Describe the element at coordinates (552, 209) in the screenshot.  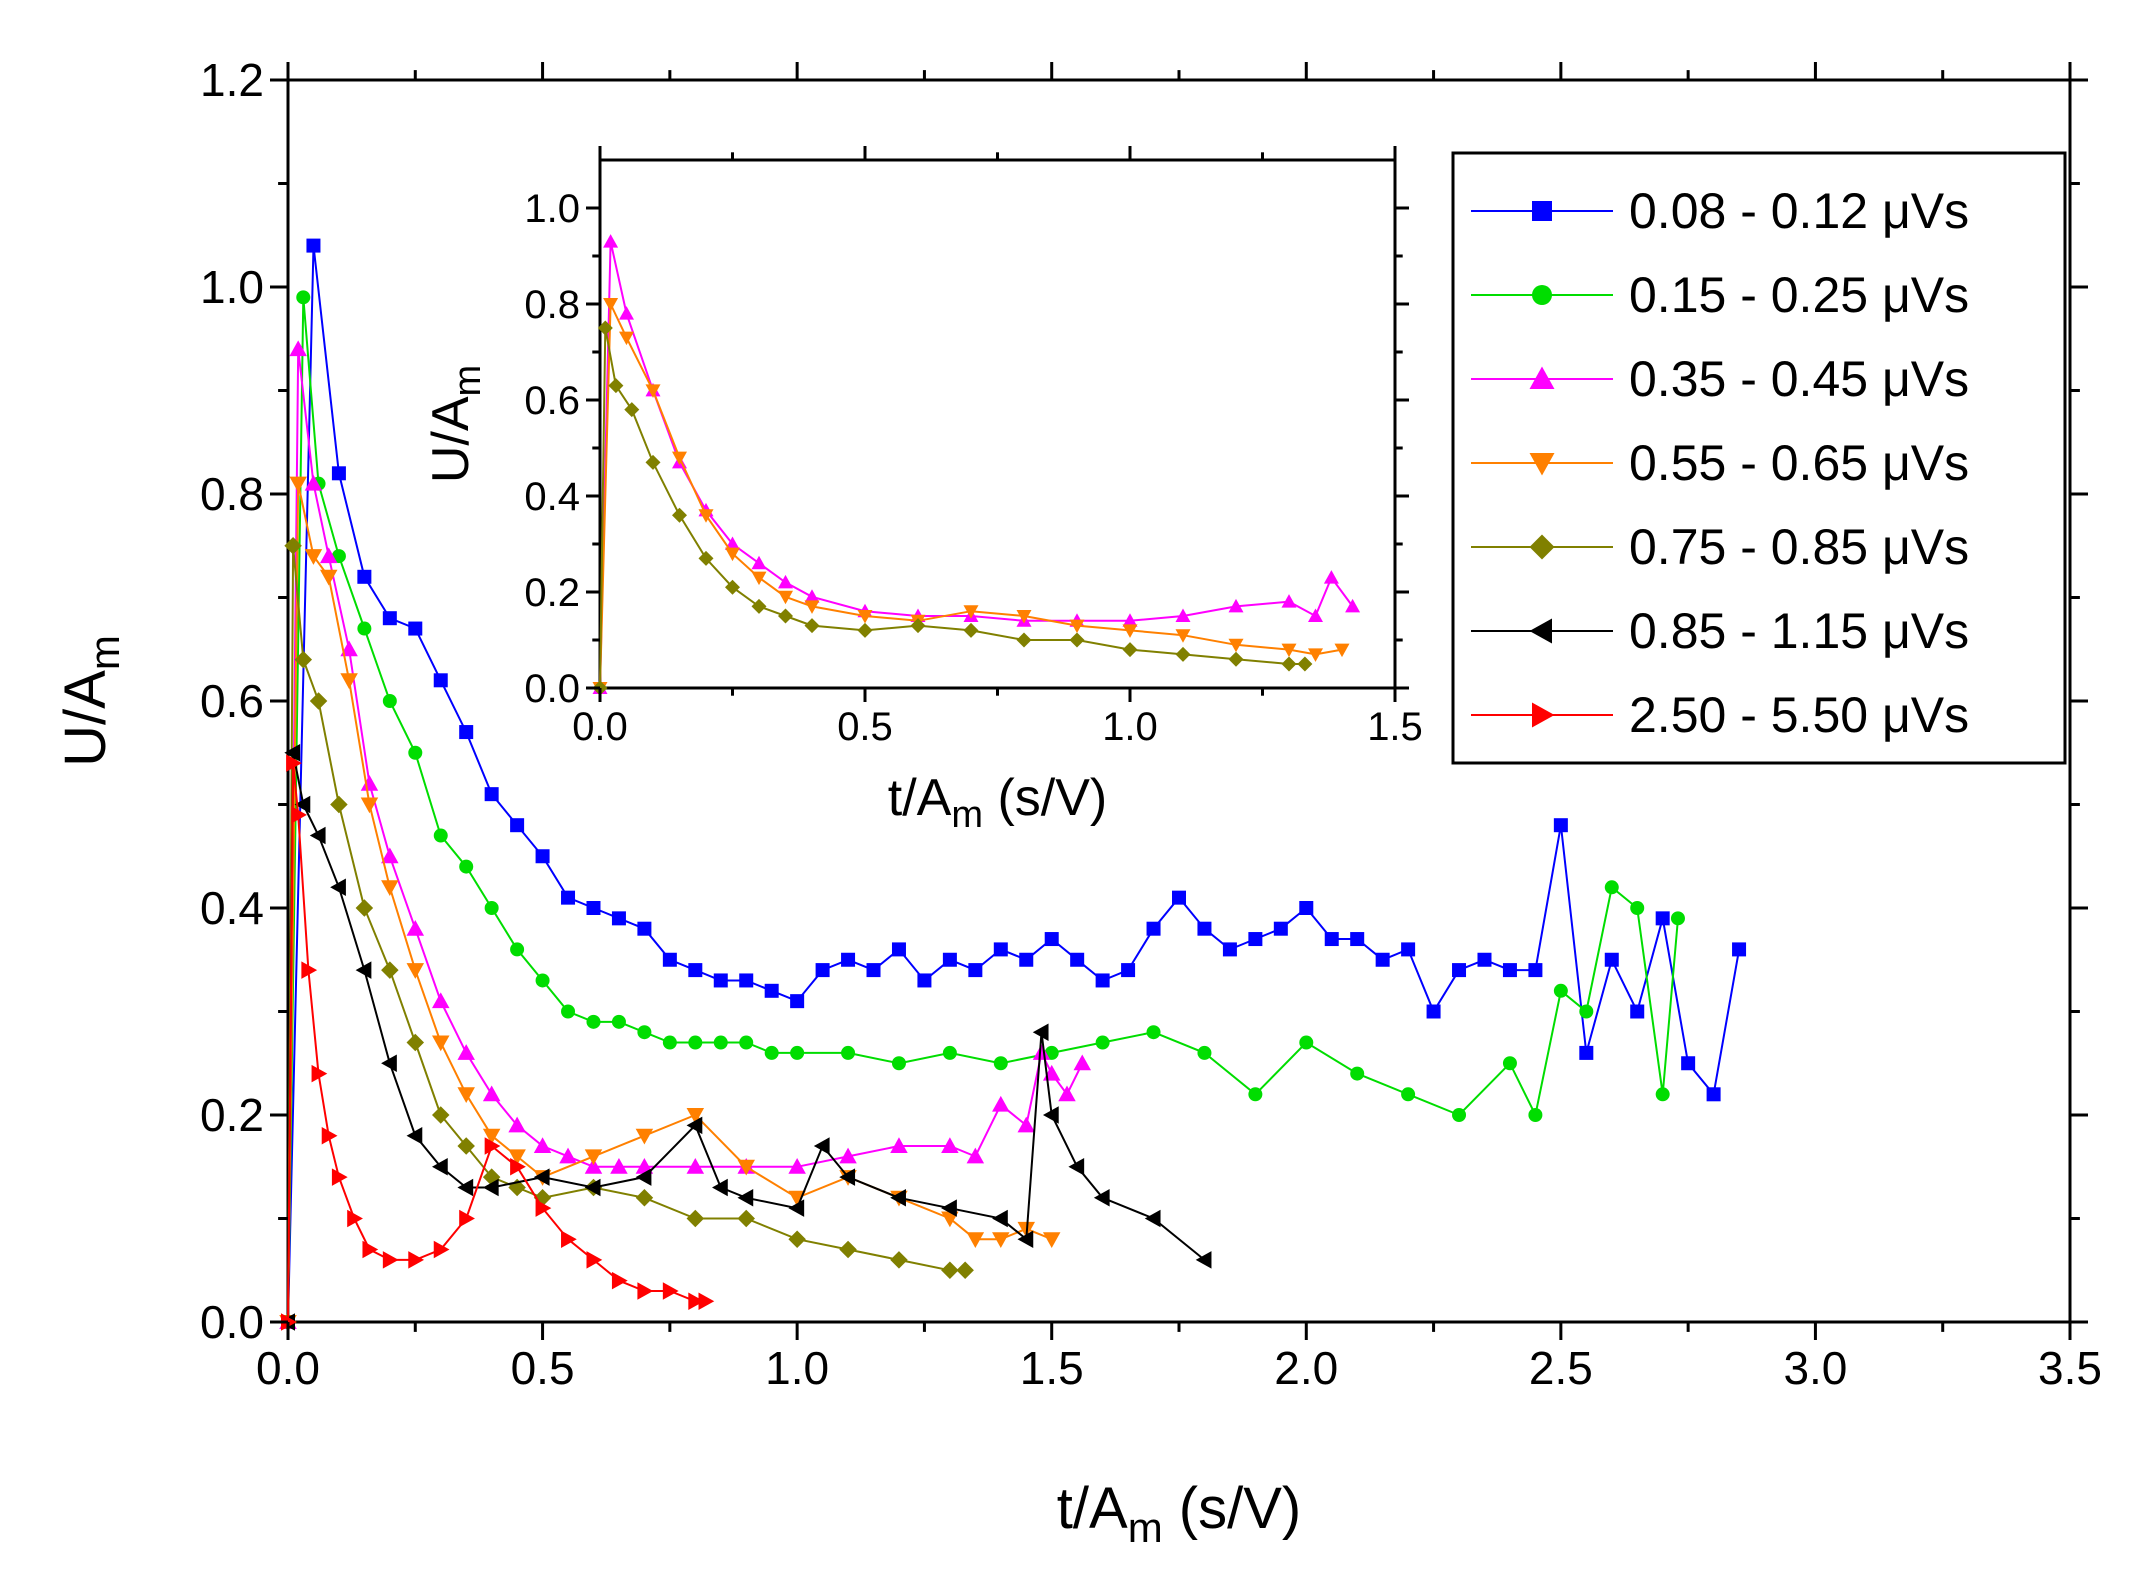
I see `inset-y-tick-label: 1.0` at that location.